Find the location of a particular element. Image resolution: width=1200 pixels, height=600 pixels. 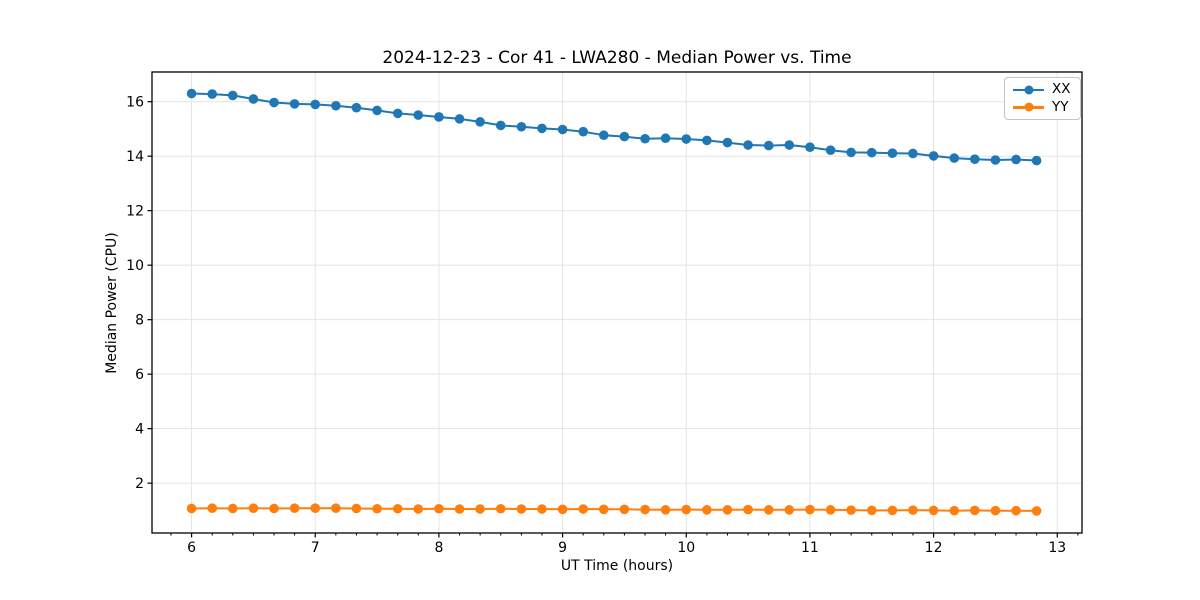

legend: XX YY is located at coordinates (1042, 98).